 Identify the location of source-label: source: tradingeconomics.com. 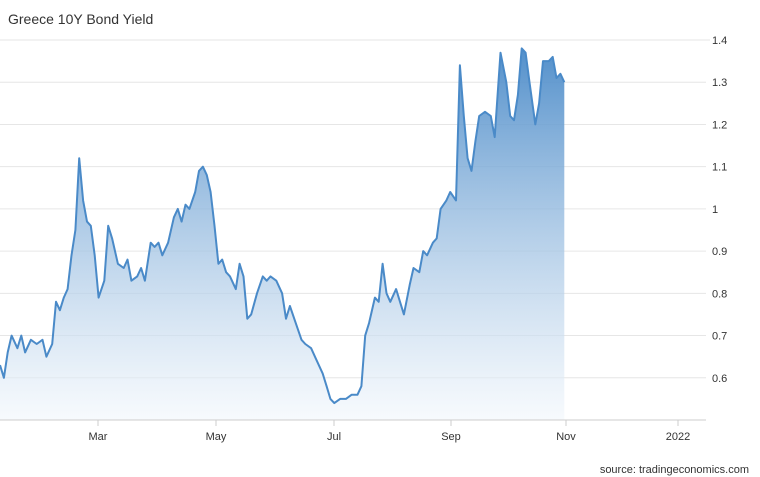
(674, 470).